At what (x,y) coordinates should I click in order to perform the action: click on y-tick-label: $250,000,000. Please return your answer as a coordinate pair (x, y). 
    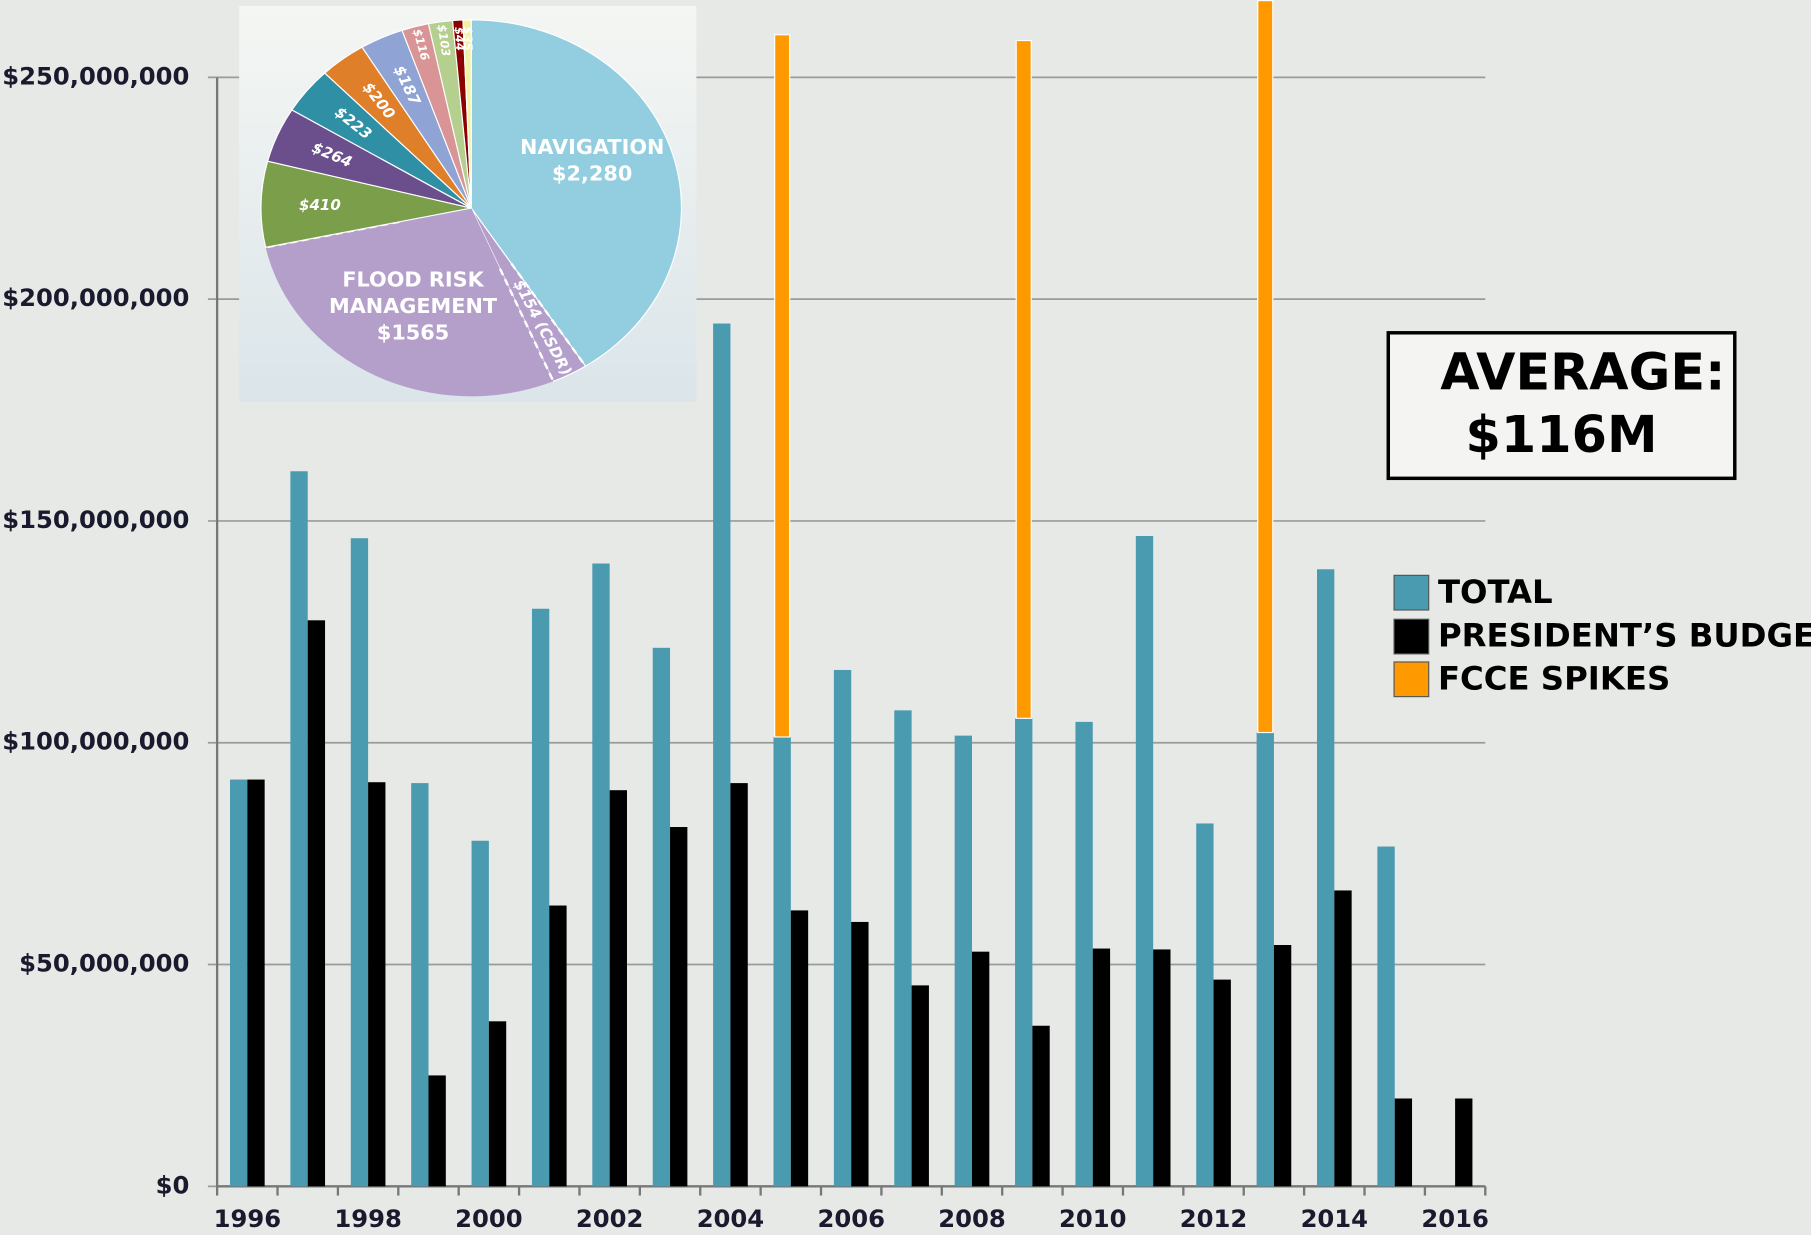
    Looking at the image, I should click on (95, 75).